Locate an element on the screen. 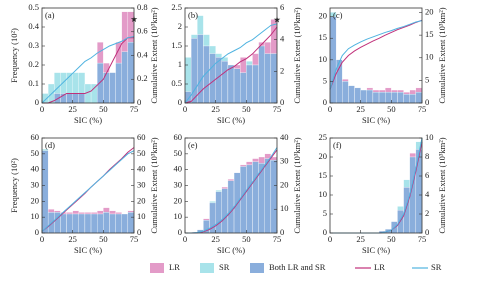  y-tick-label: 25 is located at coordinates (323, 137).